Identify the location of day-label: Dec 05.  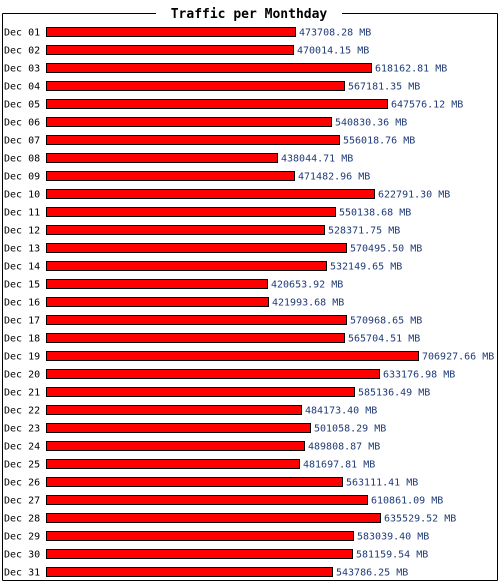
(22, 105).